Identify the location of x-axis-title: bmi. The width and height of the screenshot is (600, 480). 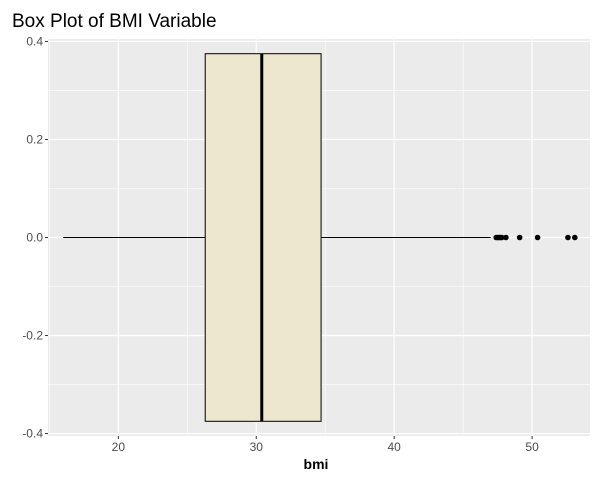
(316, 464).